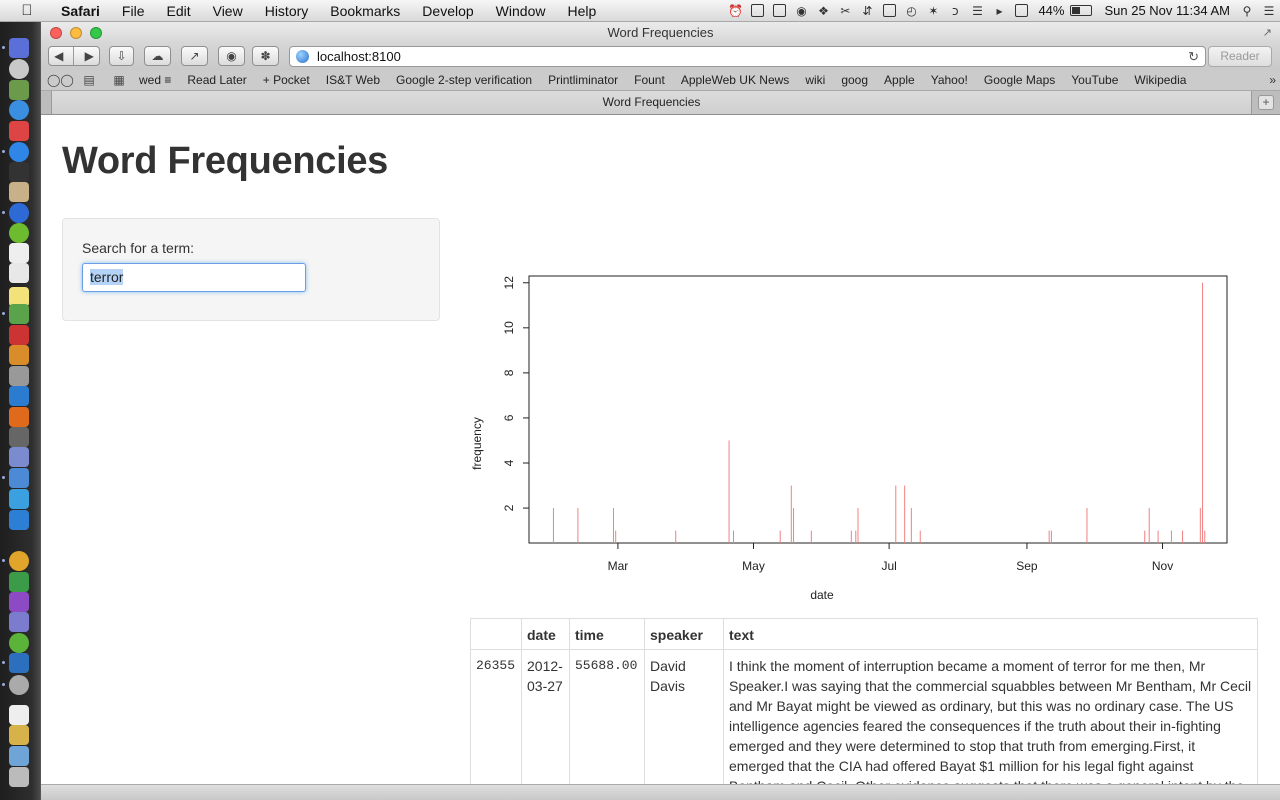 This screenshot has height=800, width=1280. I want to click on reload-icon: ↻, so click(1193, 56).